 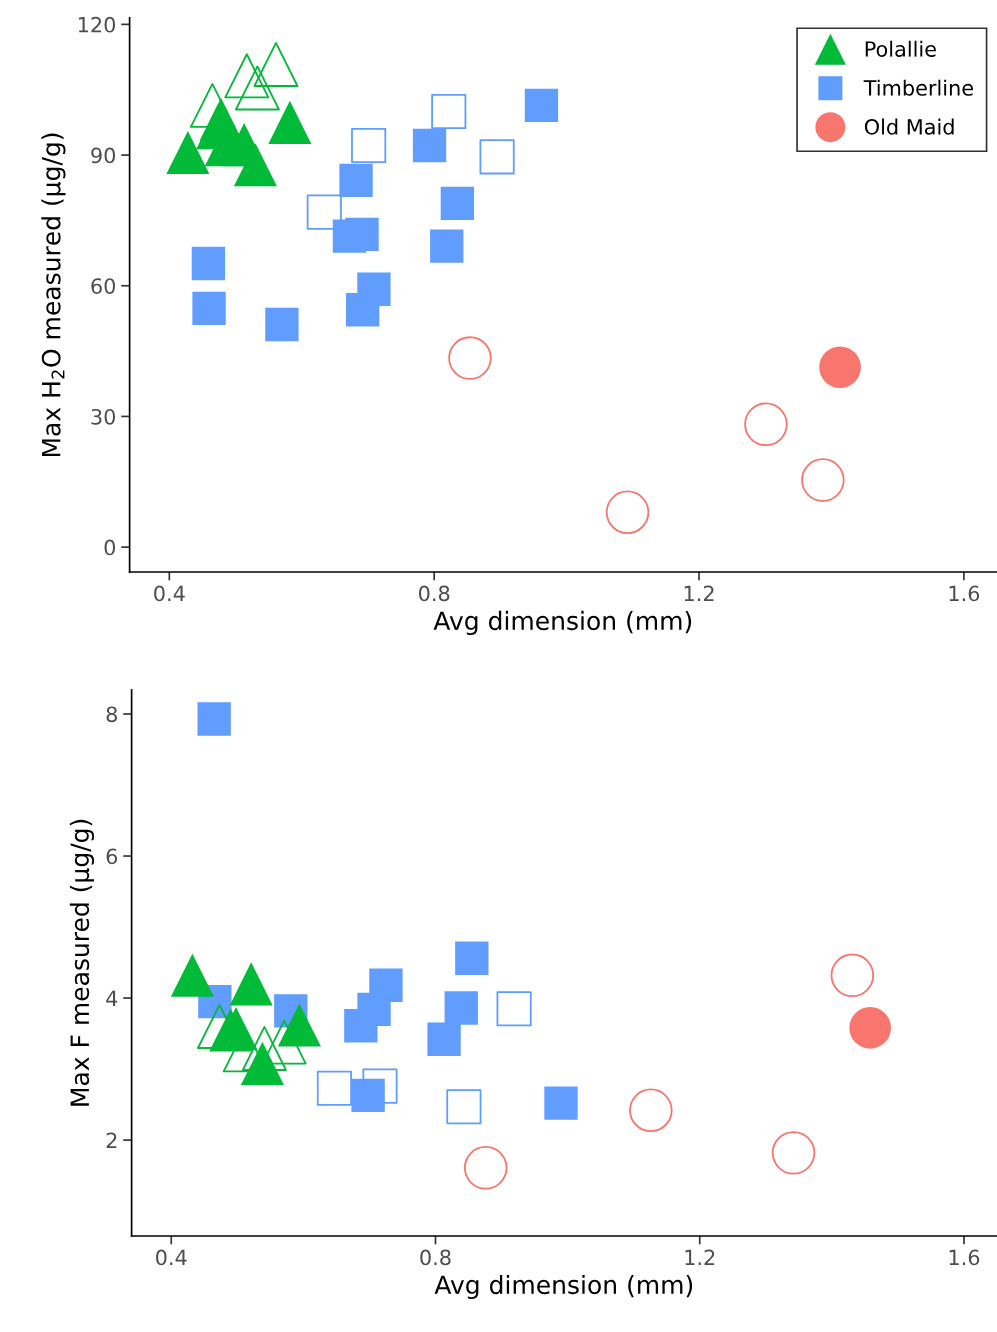 I want to click on y-tick-label: 2, so click(x=111, y=1140).